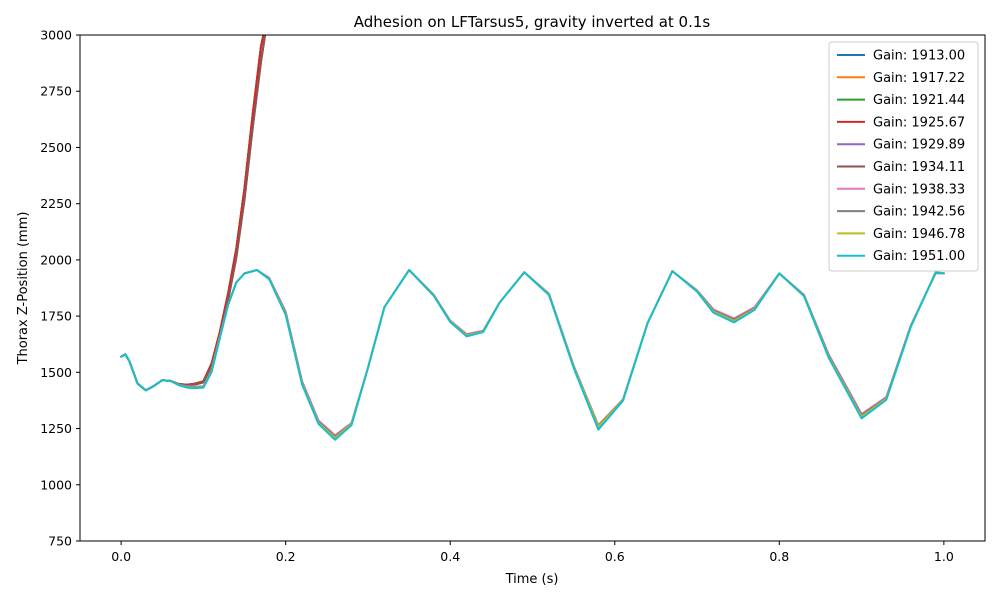 The image size is (1000, 600). I want to click on y-tick-label: 750, so click(60, 541).